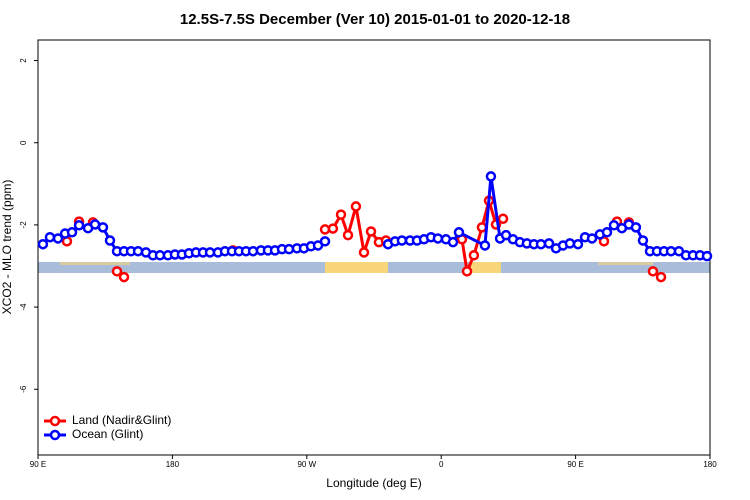 The image size is (750, 500). Describe the element at coordinates (306, 464) in the screenshot. I see `x-tick-label: 90 W` at that location.